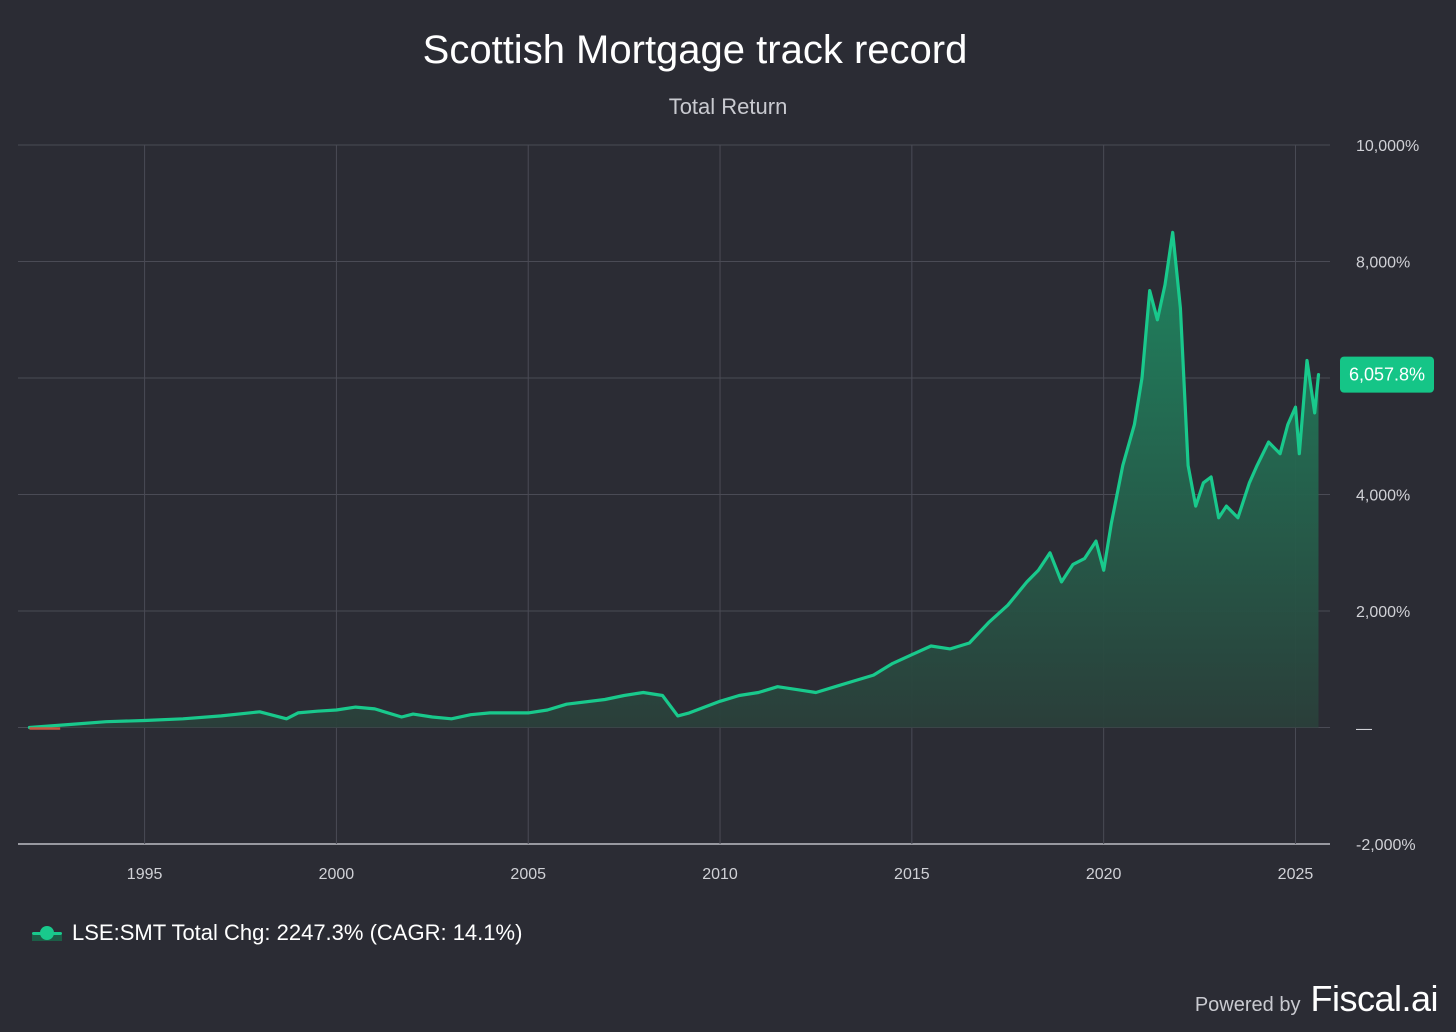 This screenshot has height=1032, width=1456. I want to click on legend-series-marker, so click(47, 933).